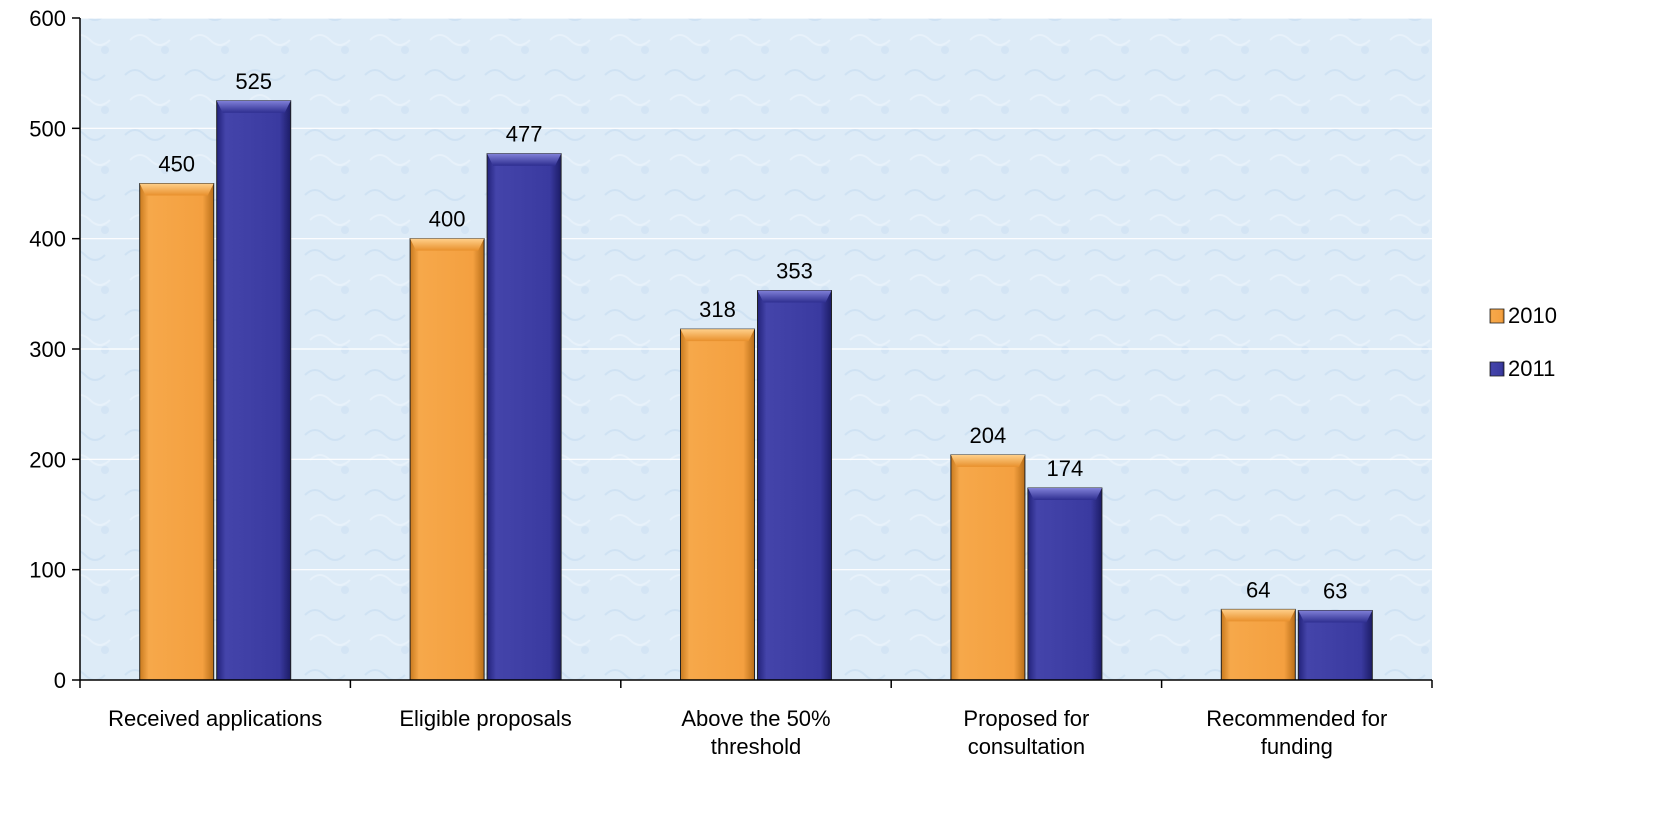 The image size is (1677, 813). What do you see at coordinates (717, 309) in the screenshot?
I see `data-label: 318` at bounding box center [717, 309].